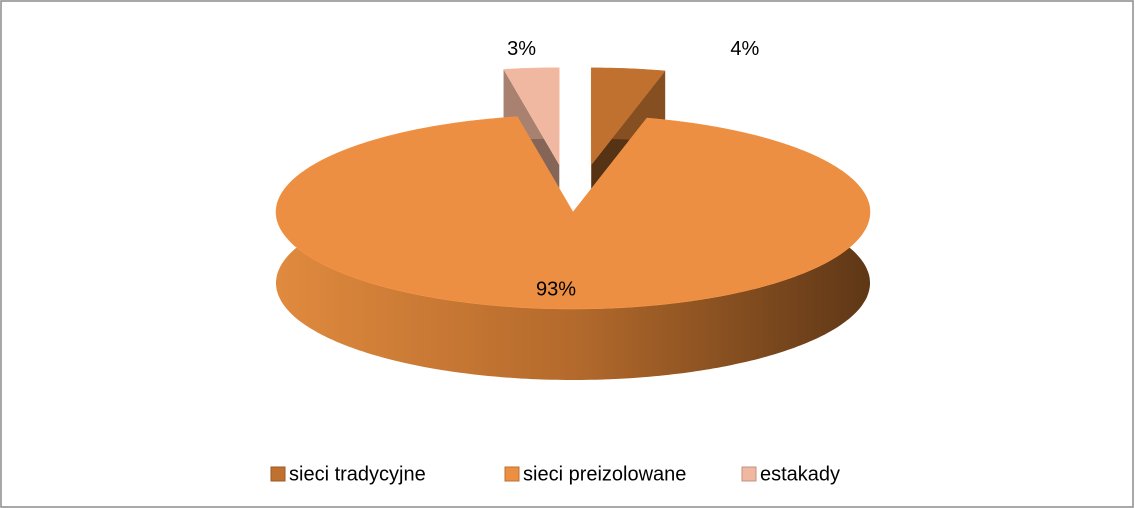  Describe the element at coordinates (604, 474) in the screenshot. I see `legend-label: sieci preizolowane` at that location.